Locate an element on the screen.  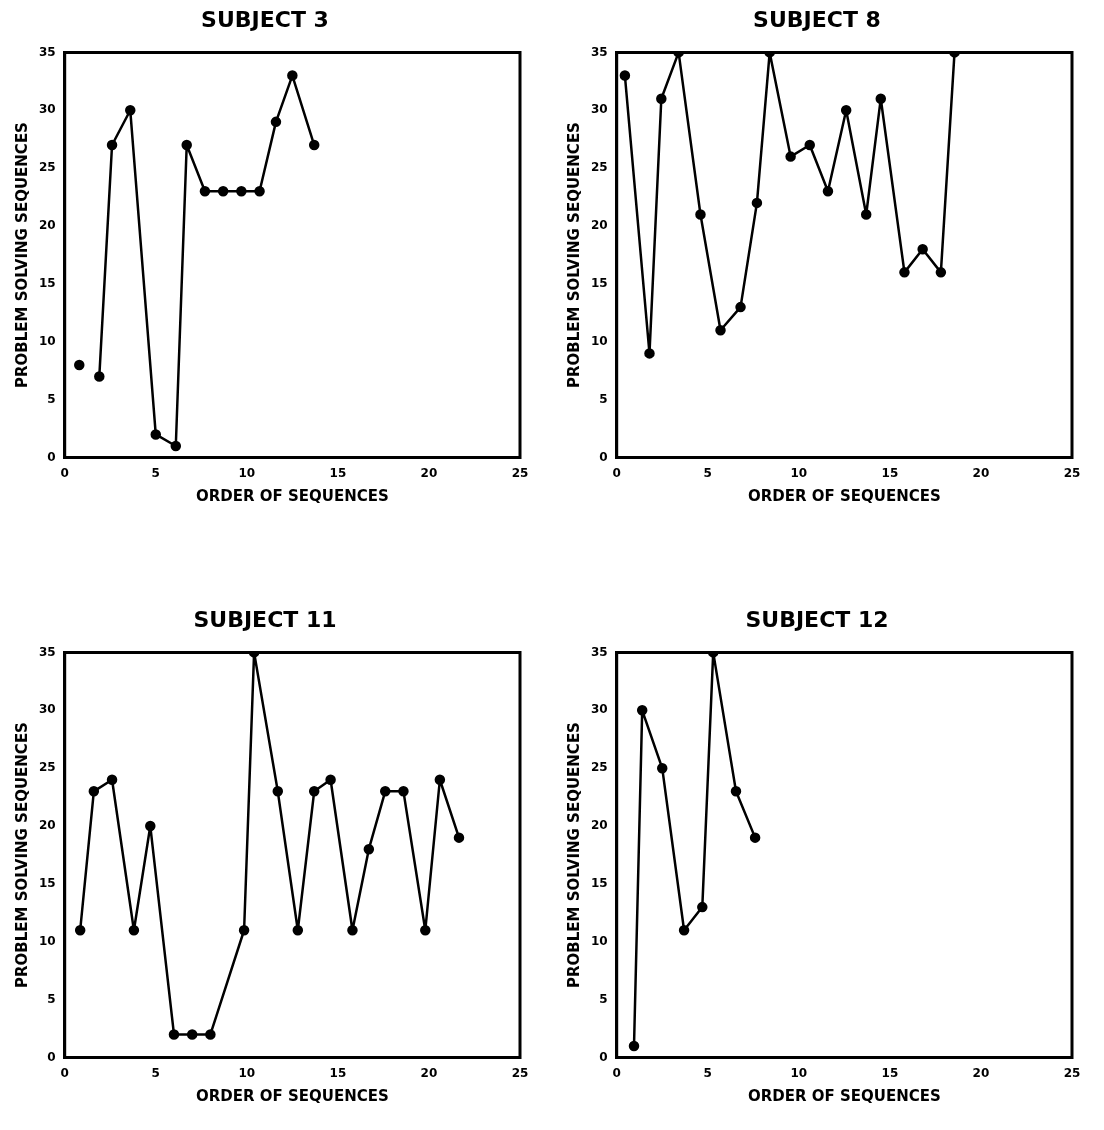
chart-title: SUBJECT 3 is located at coordinates (265, 19).